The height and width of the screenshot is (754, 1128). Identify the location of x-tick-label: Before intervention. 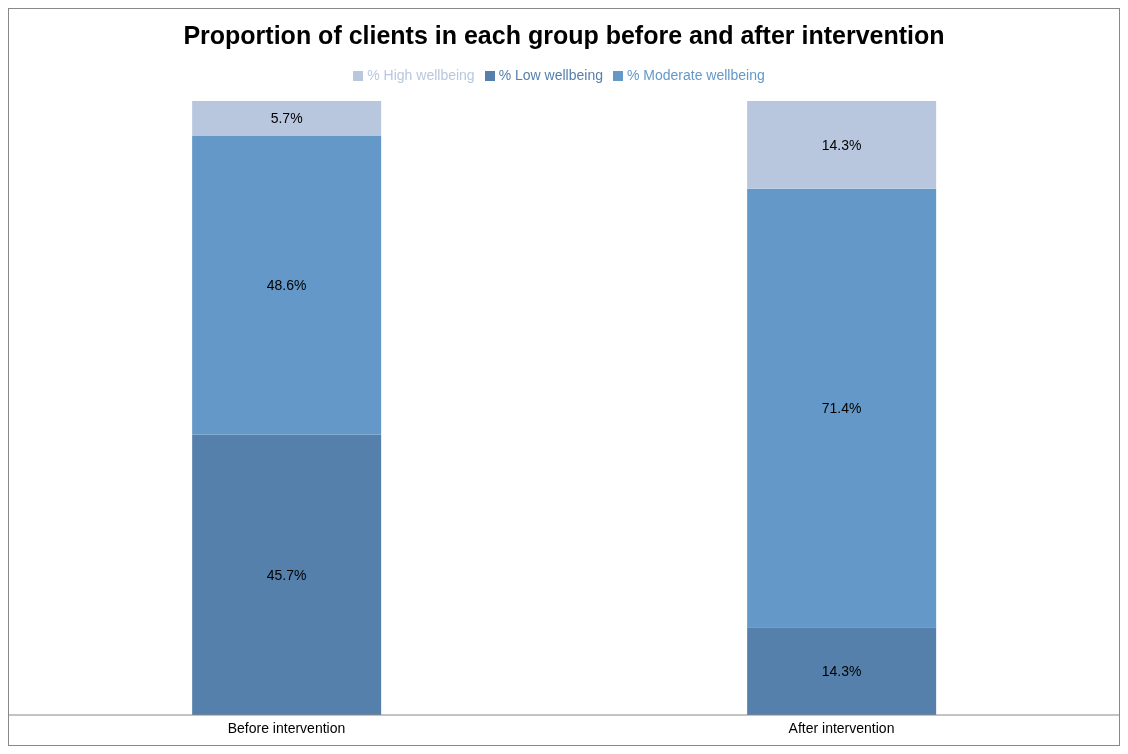
(286, 727).